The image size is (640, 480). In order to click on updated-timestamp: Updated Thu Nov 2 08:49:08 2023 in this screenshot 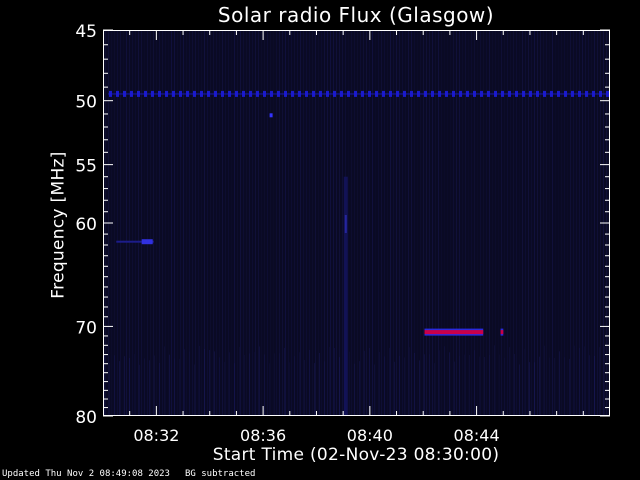, I will do `click(86, 474)`.